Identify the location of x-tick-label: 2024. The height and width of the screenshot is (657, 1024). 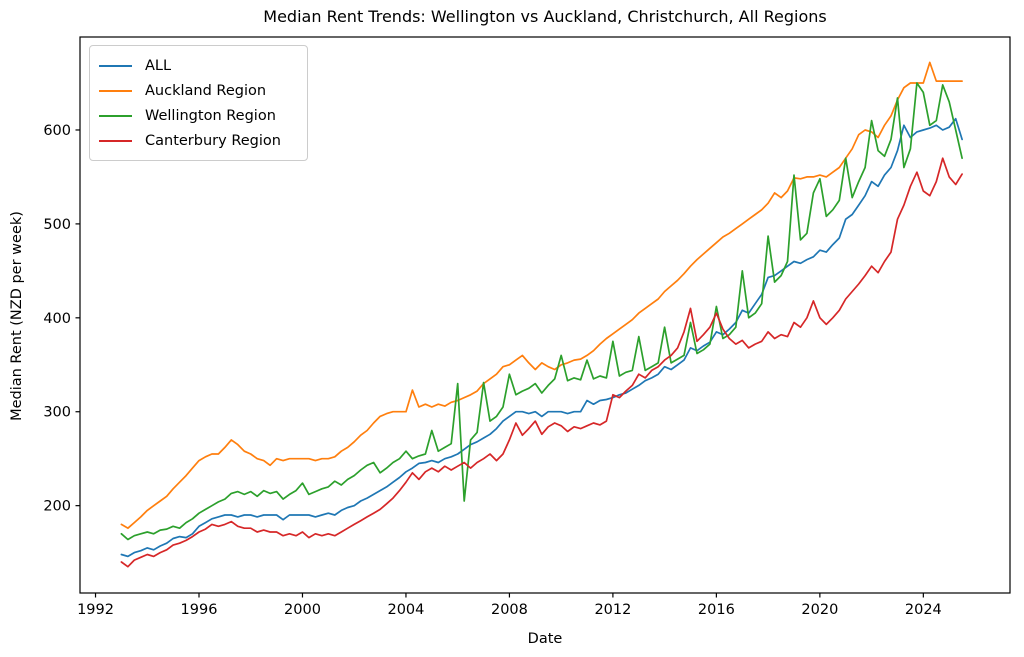
(923, 610).